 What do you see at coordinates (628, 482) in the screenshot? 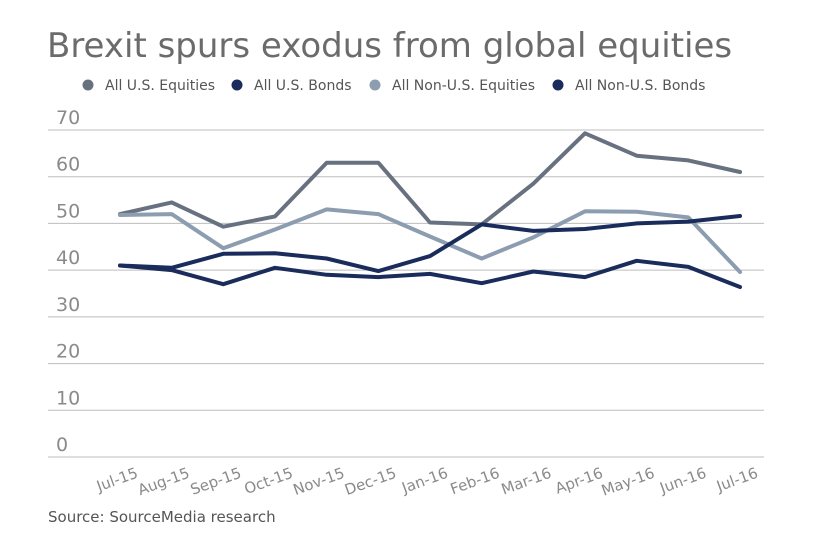
I see `x-tick-label: May-16` at bounding box center [628, 482].